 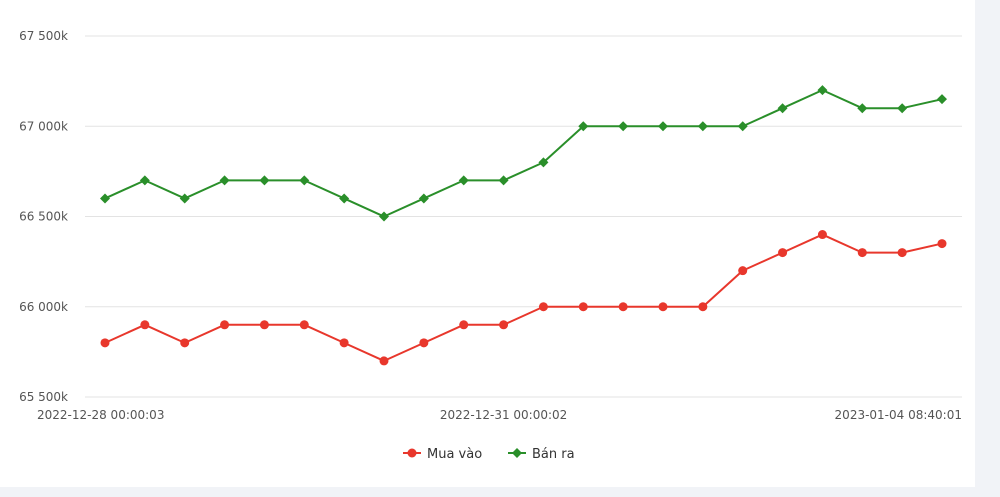 What do you see at coordinates (43, 126) in the screenshot?
I see `y-tick-label: 67 000k` at bounding box center [43, 126].